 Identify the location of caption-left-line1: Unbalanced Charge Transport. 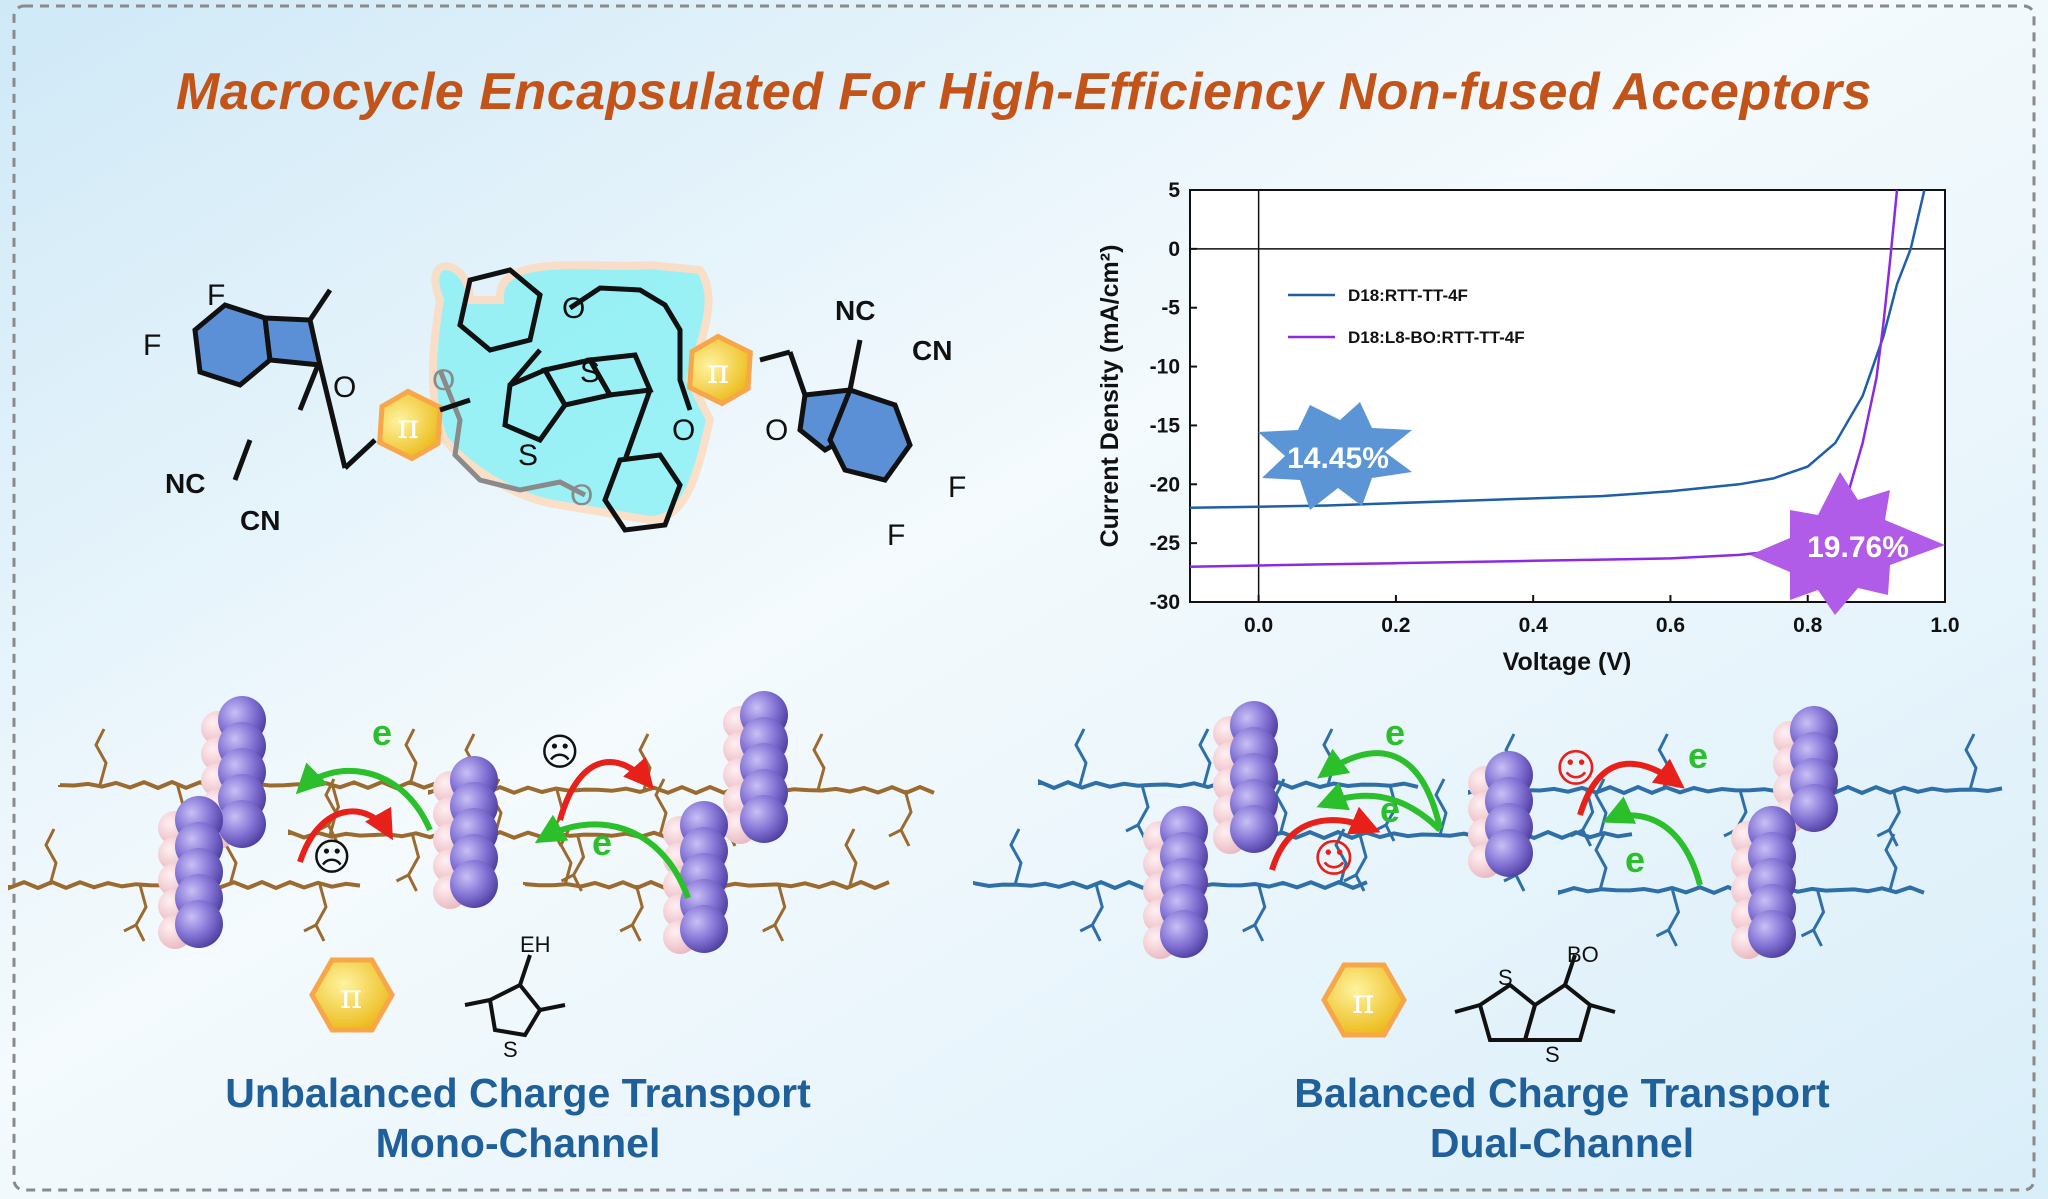
(518, 1093).